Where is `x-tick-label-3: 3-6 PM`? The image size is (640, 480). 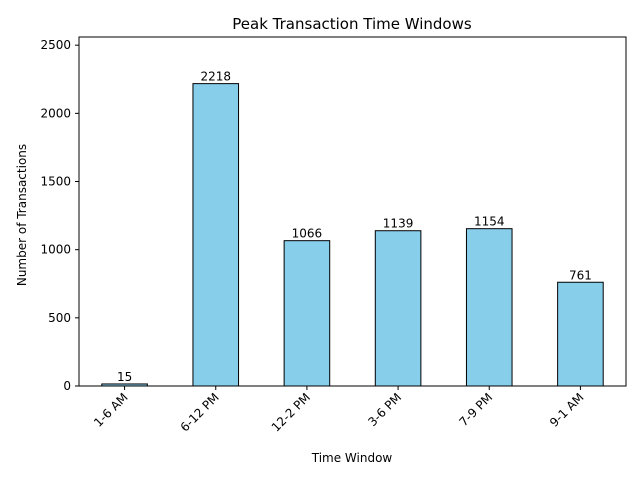 x-tick-label-3: 3-6 PM is located at coordinates (384, 409).